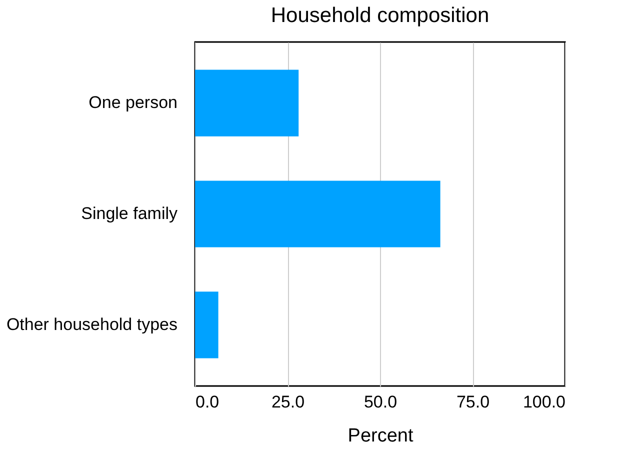 The width and height of the screenshot is (629, 473). What do you see at coordinates (544, 402) in the screenshot?
I see `x-tick-label: 100.0` at bounding box center [544, 402].